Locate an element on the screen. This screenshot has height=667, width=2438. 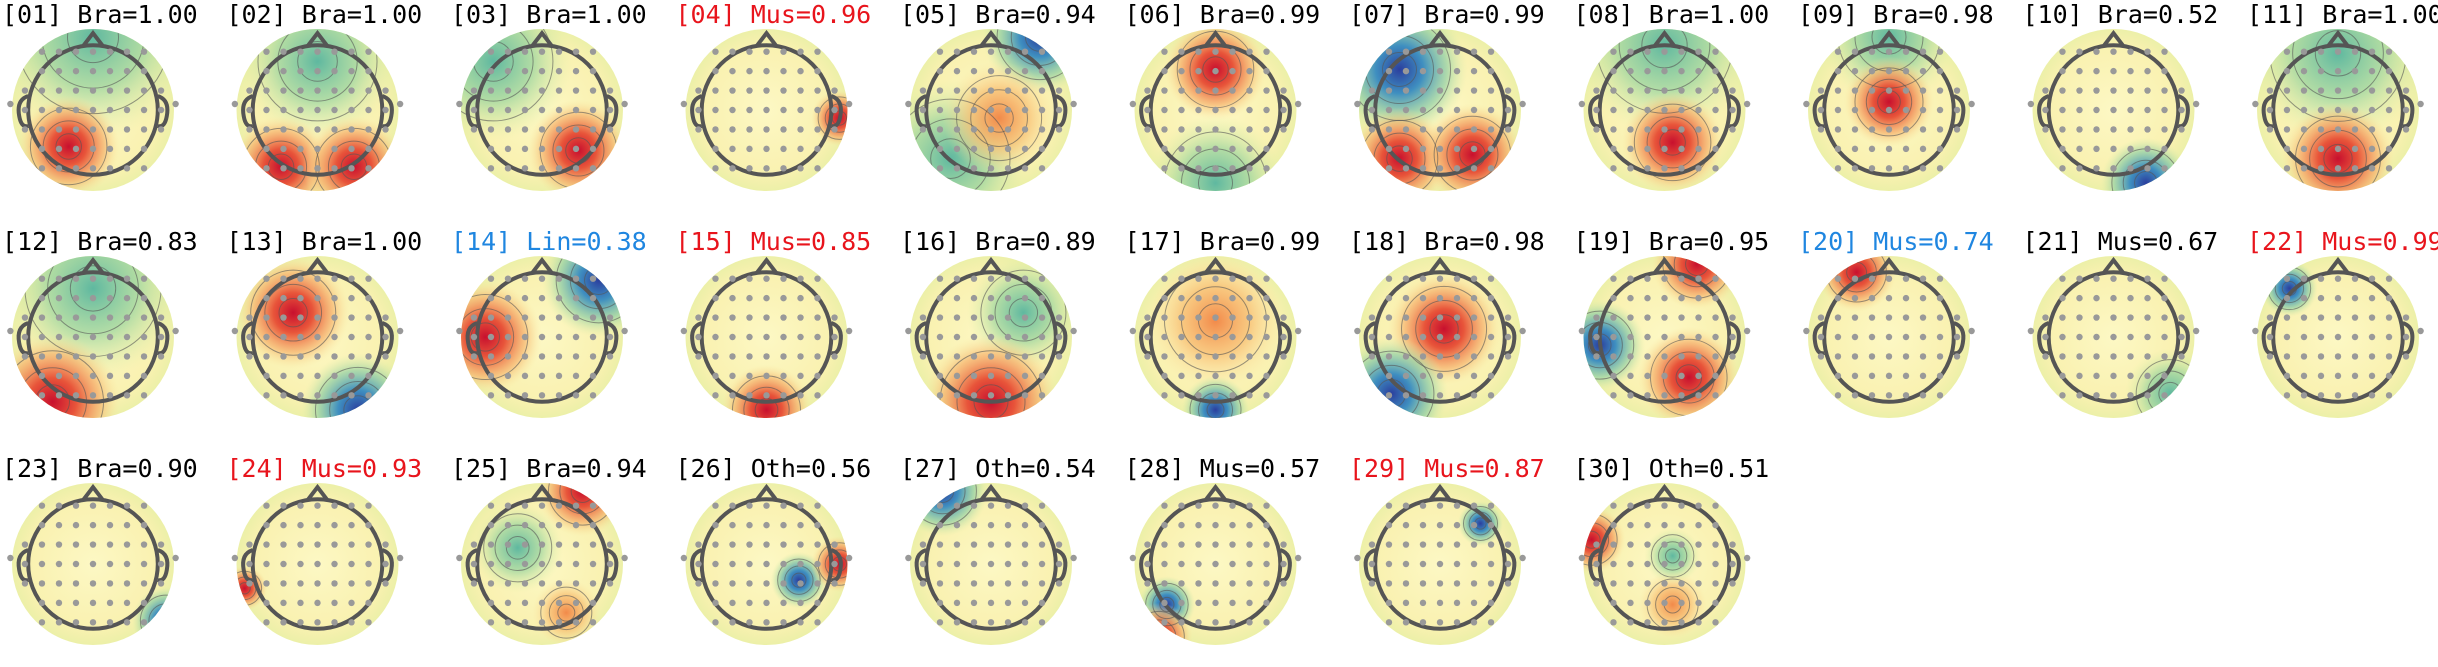
component-label: [09] Bra=0.98 is located at coordinates (1896, 14).